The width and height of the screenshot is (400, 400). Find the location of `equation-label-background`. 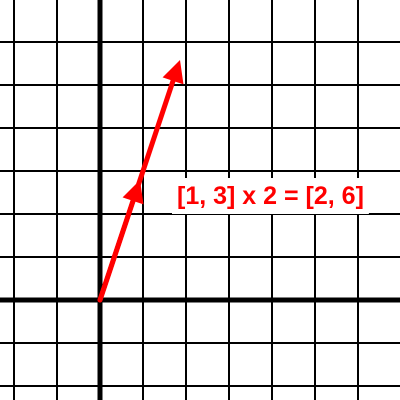

equation-label-background is located at coordinates (270, 196).